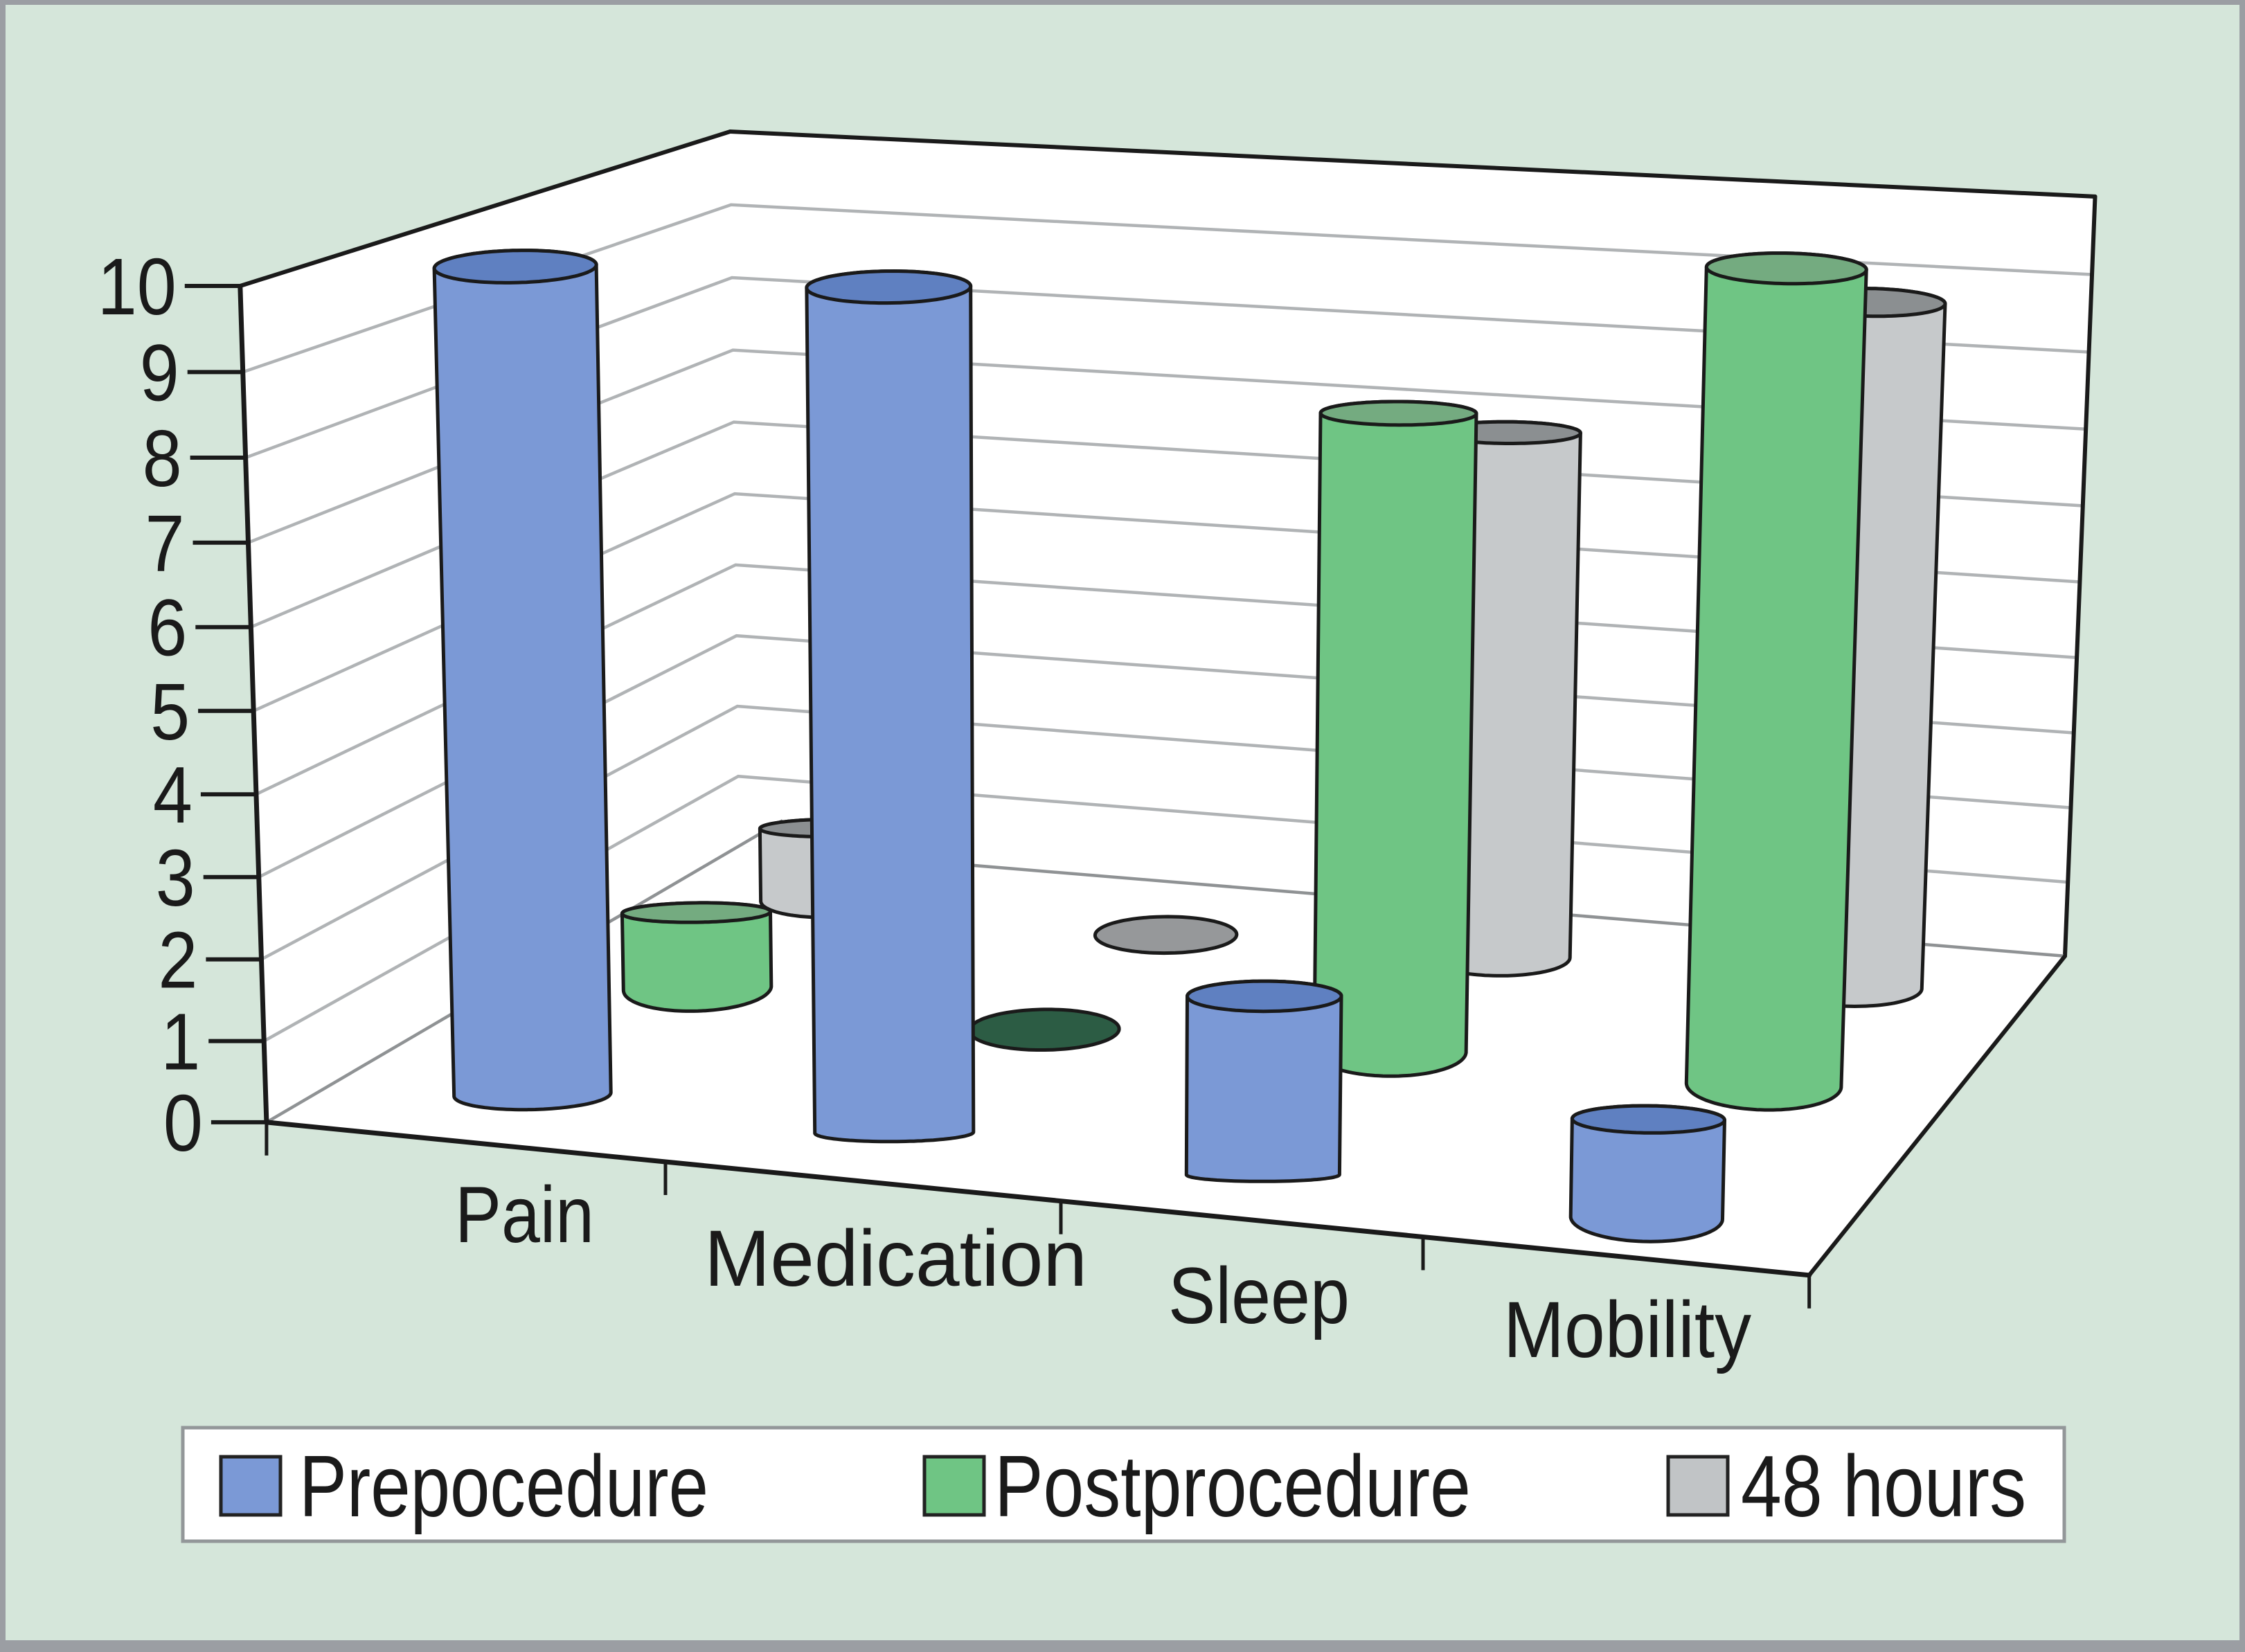 The image size is (2245, 1652). Describe the element at coordinates (183, 1123) in the screenshot. I see `svg-text: 0` at that location.